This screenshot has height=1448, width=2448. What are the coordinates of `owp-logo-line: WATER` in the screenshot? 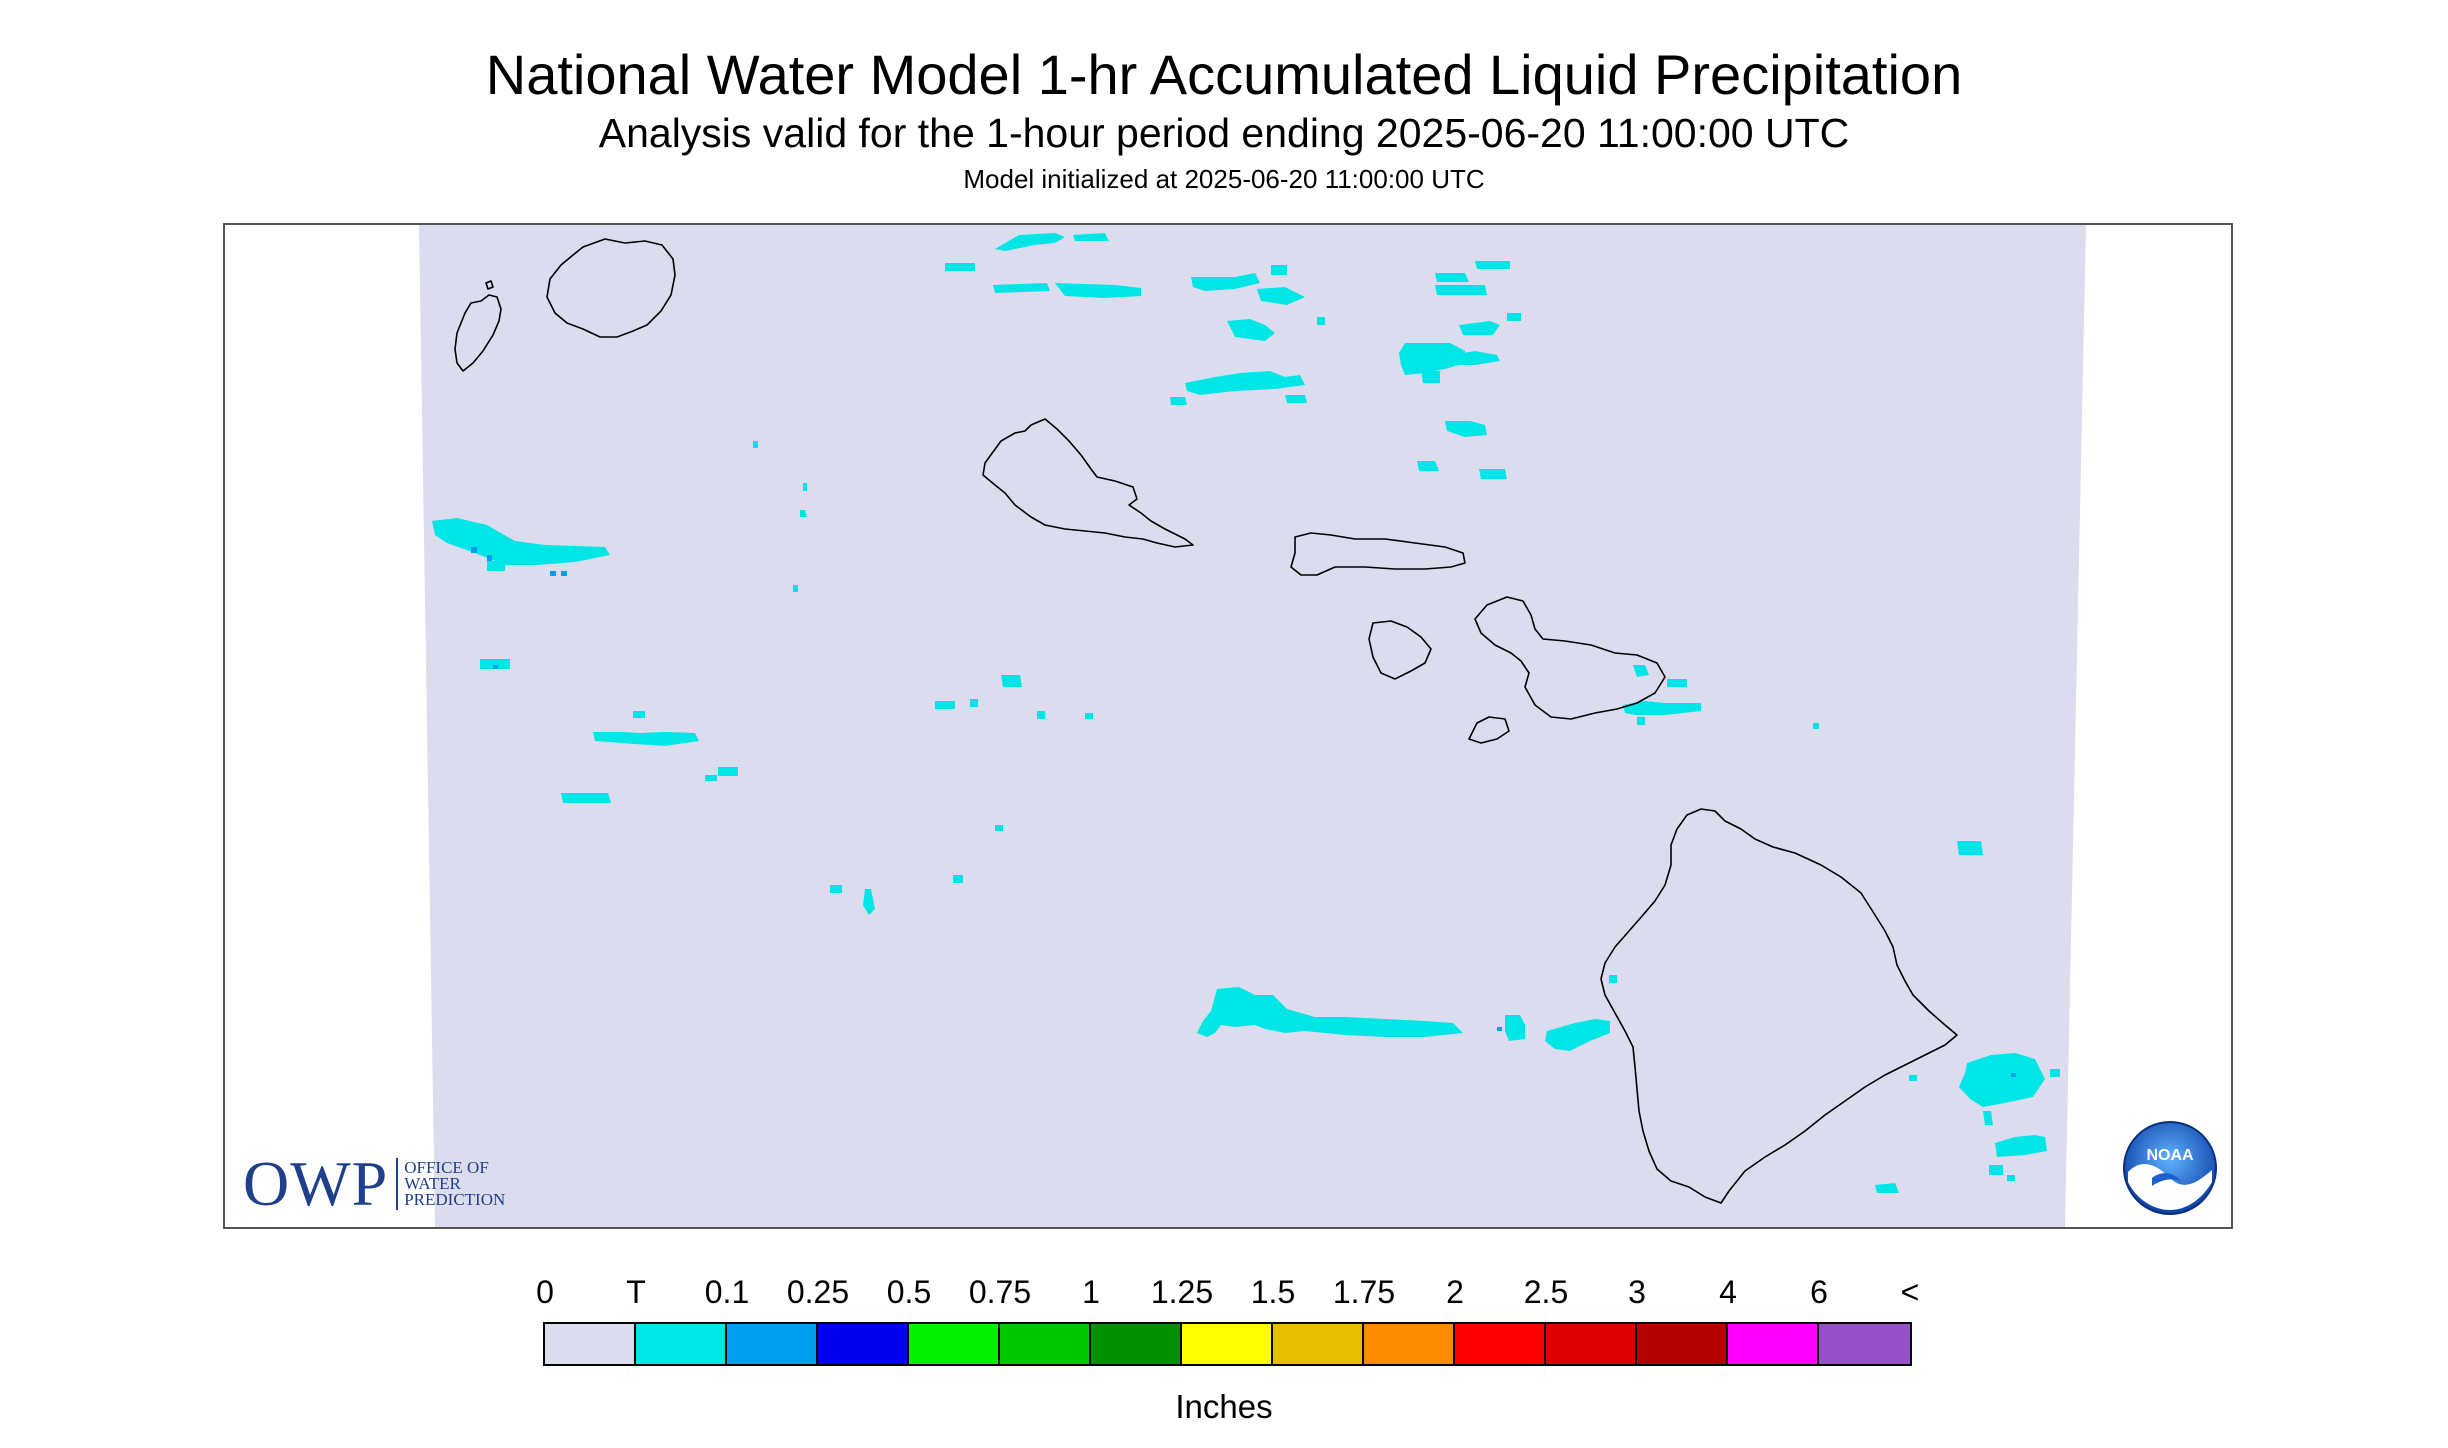 It's located at (432, 1183).